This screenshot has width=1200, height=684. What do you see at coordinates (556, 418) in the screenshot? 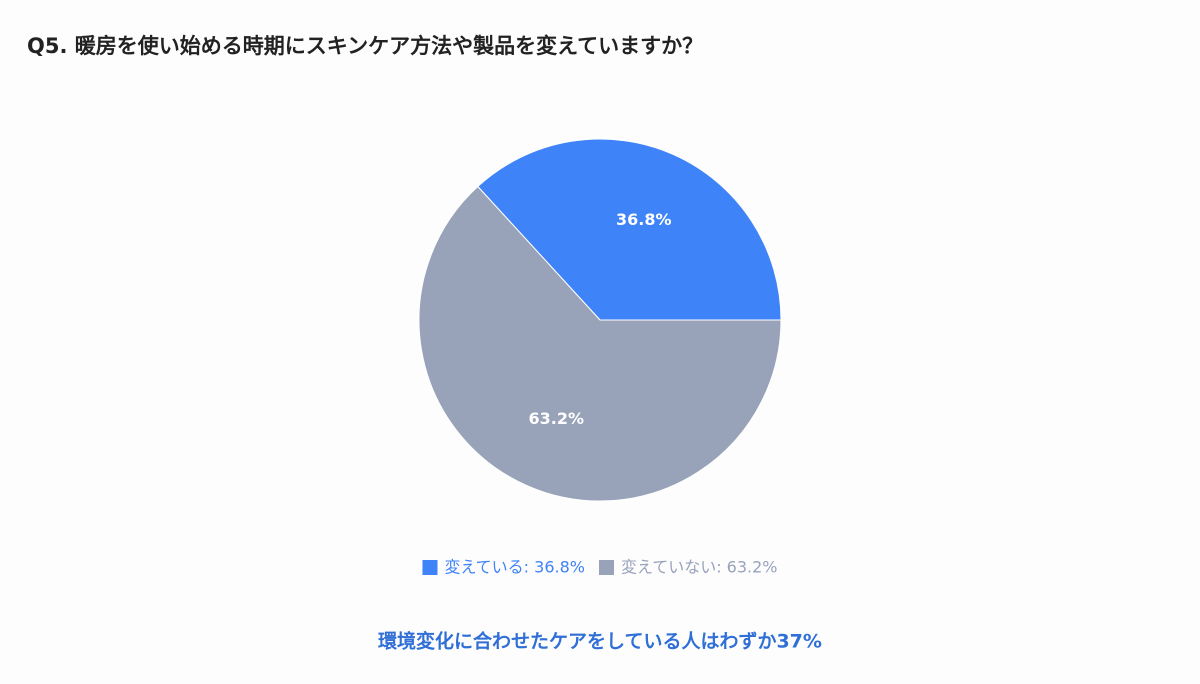
I see `slice-label: 63.2%` at bounding box center [556, 418].